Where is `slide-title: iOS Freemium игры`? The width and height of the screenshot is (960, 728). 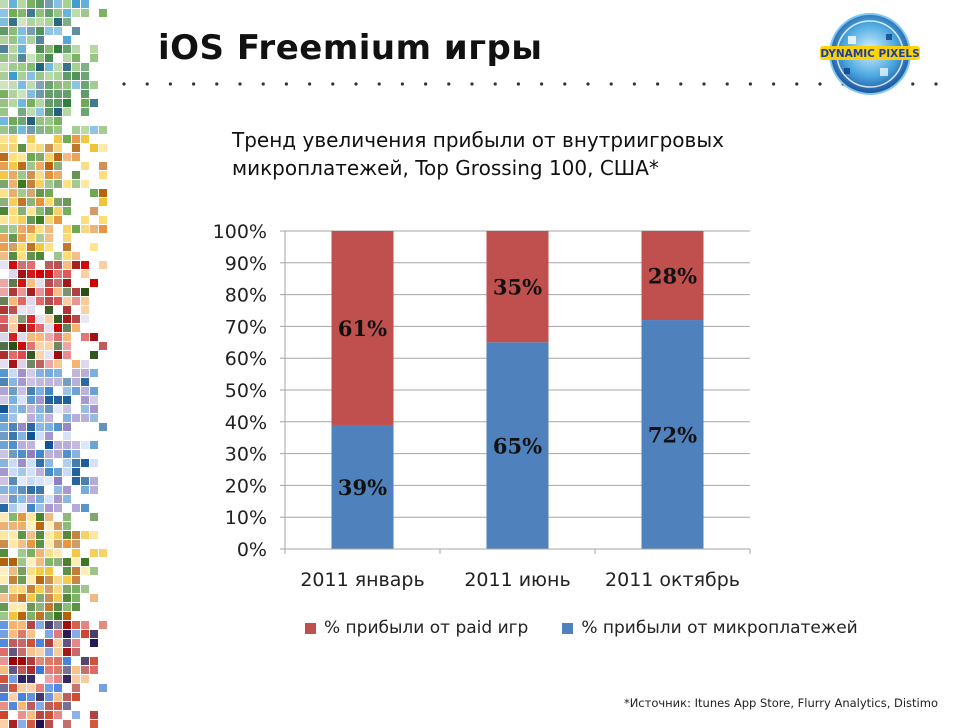
slide-title: iOS Freemium игры is located at coordinates (350, 48).